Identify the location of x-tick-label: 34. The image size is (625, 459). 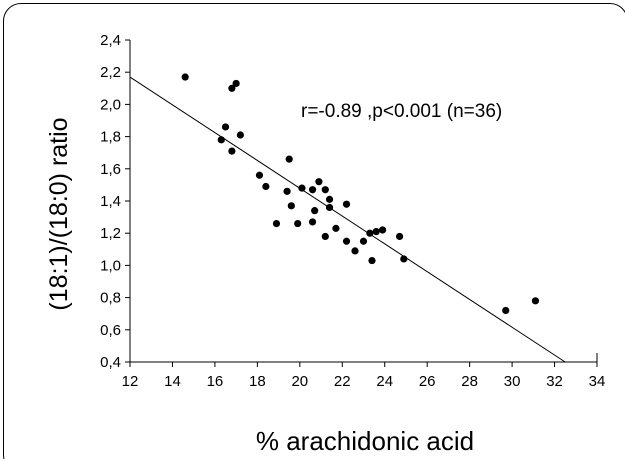
(597, 381).